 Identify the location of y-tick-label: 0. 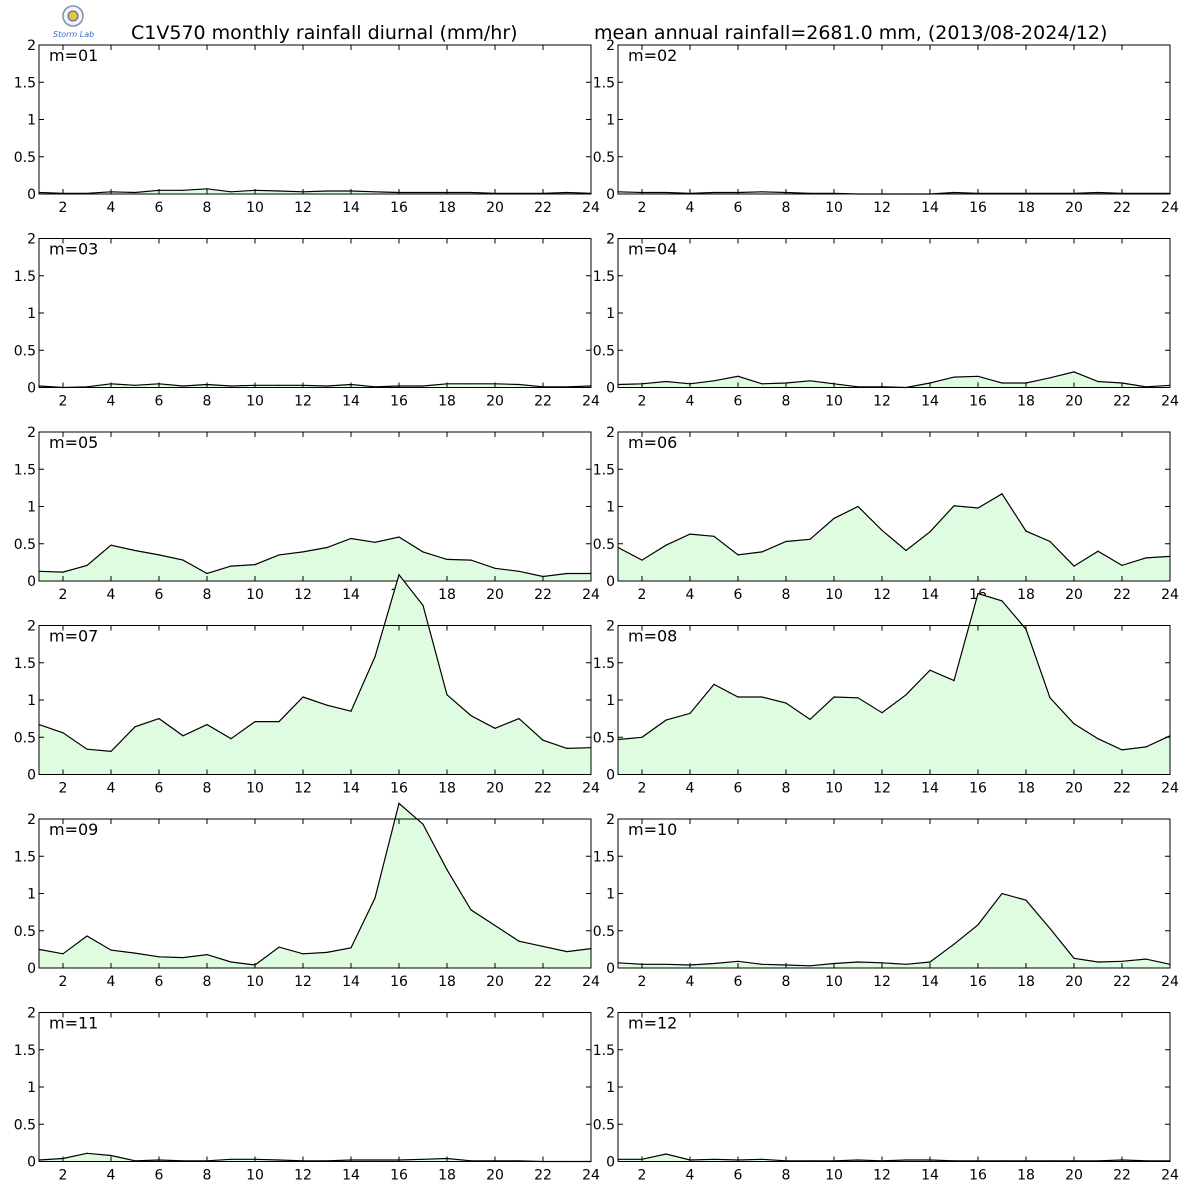
(31, 389).